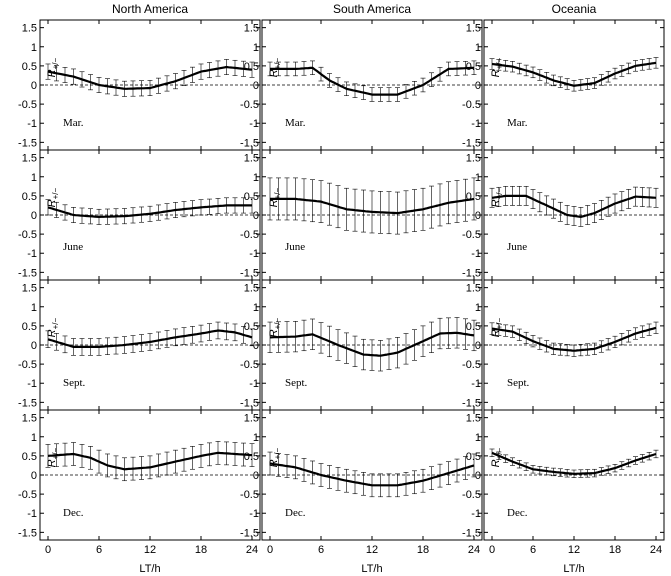  I want to click on column-title: Oceania, so click(574, 9).